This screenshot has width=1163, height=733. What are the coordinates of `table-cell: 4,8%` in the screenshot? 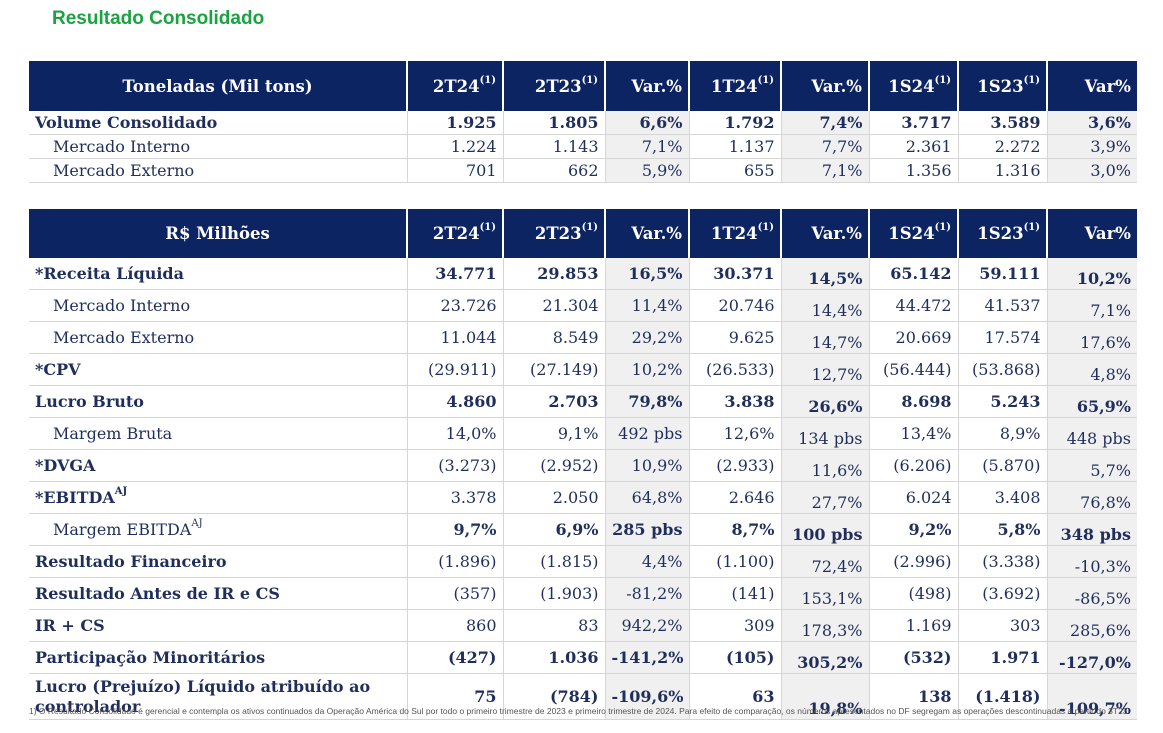 It's located at (1092, 369).